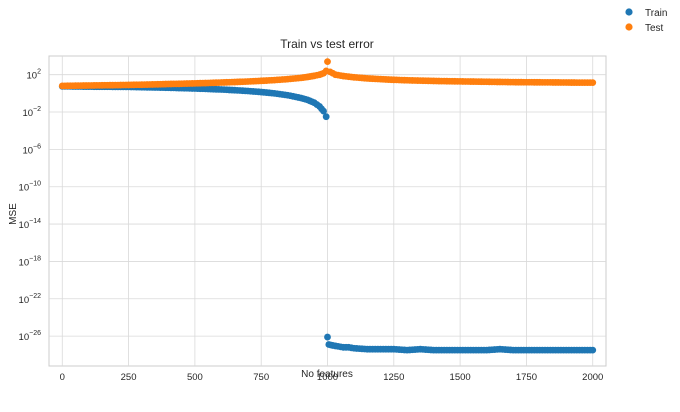 The image size is (680, 412). Describe the element at coordinates (30, 261) in the screenshot. I see `y-tick-label: 10⁻¹⁸` at that location.